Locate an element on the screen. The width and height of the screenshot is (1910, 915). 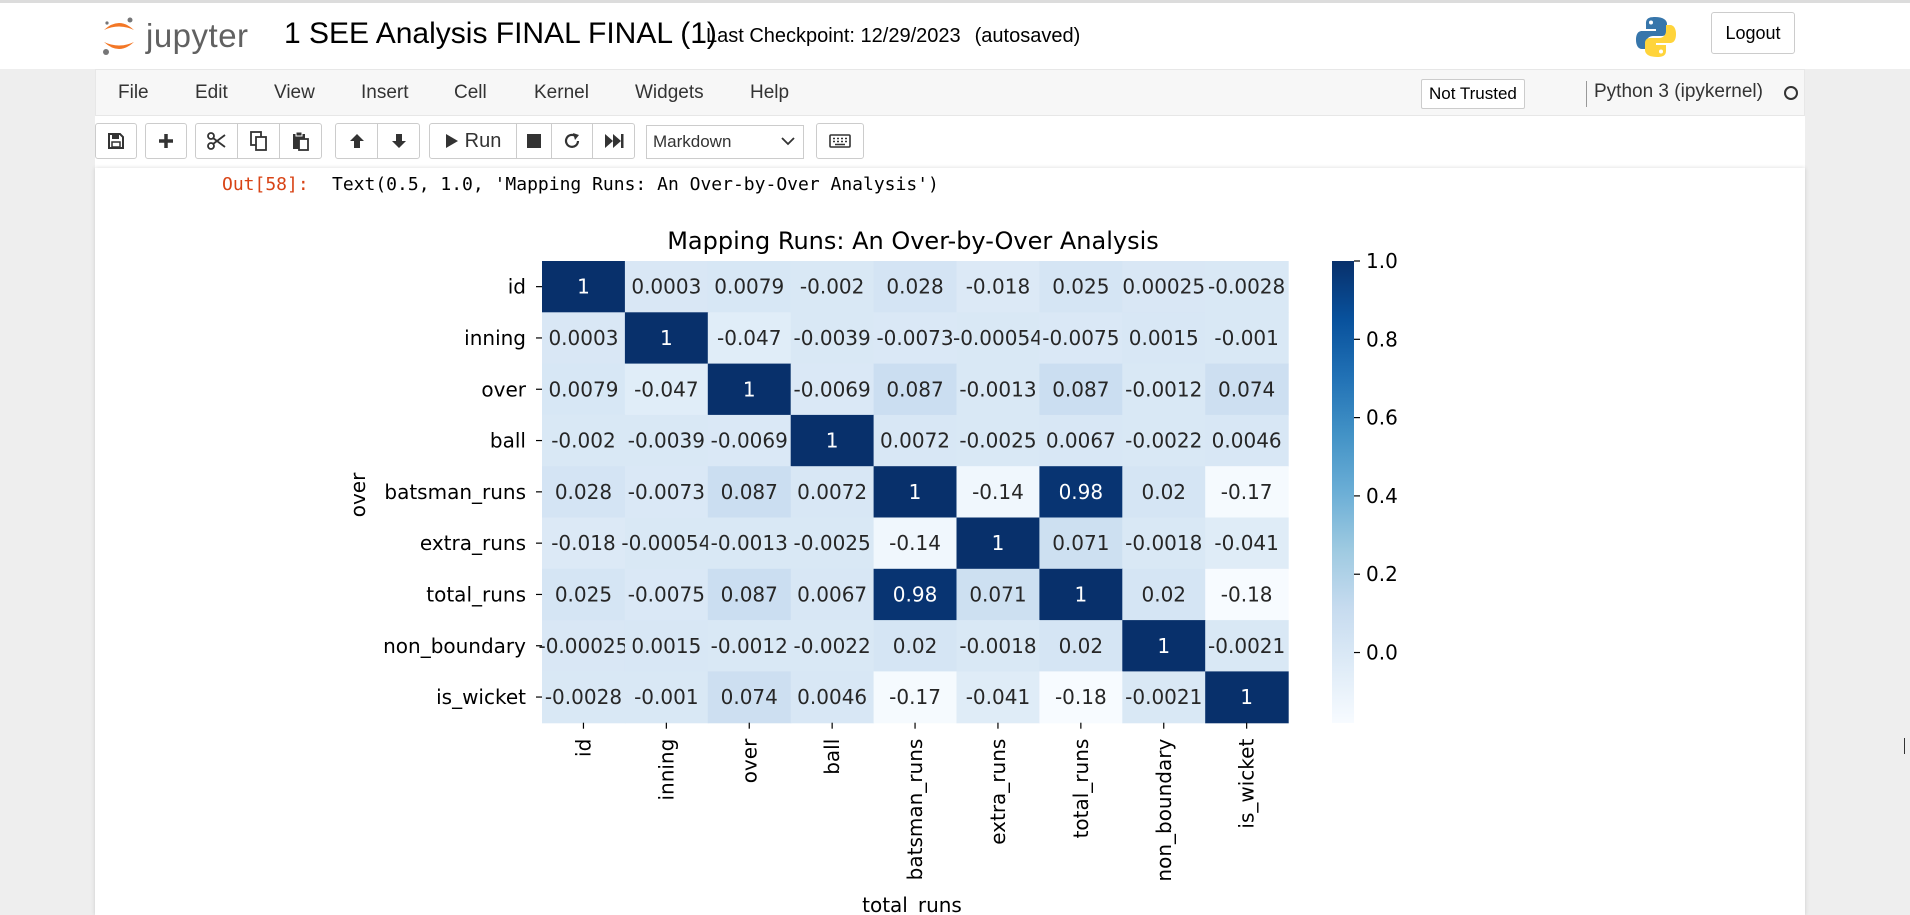
x-tick-label: over is located at coordinates (749, 760).